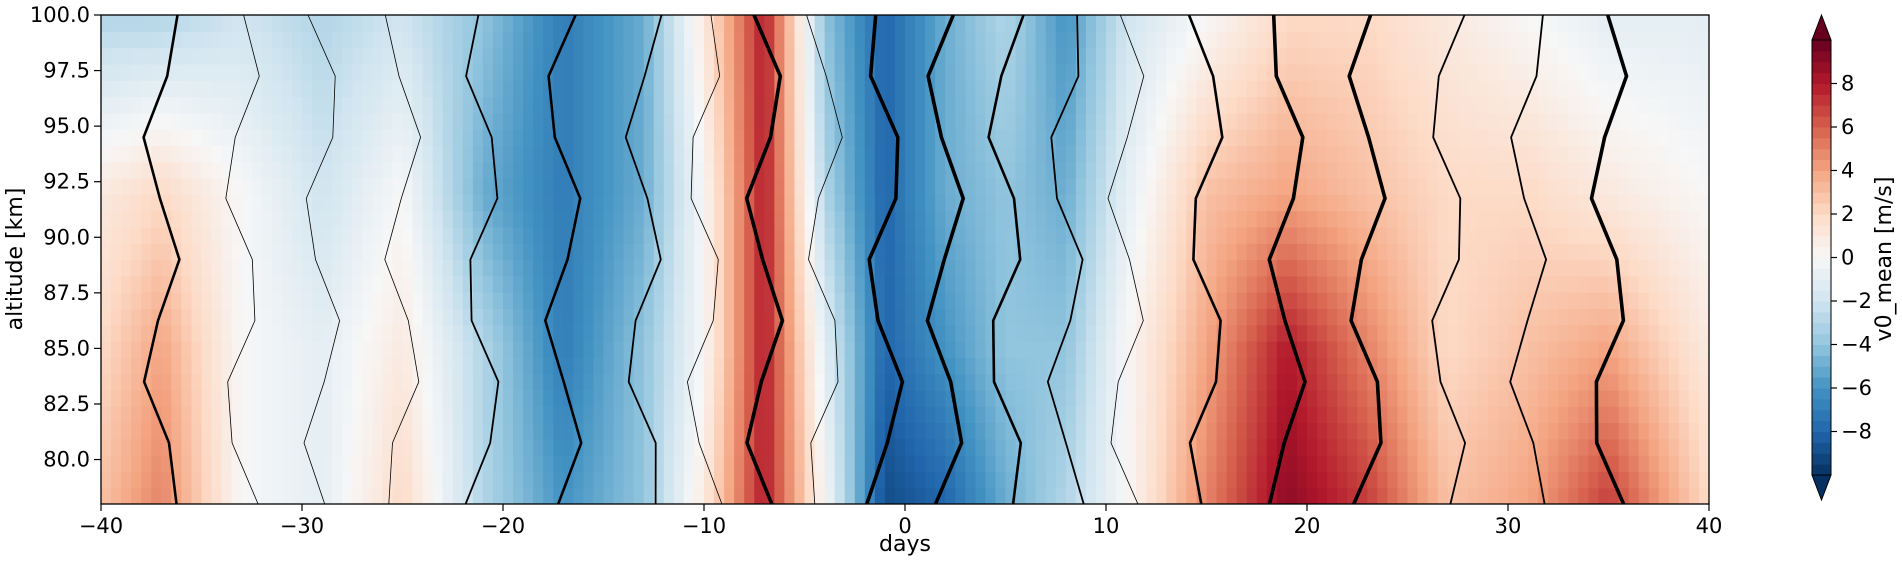  I want to click on colorbar, so click(1821, 257).